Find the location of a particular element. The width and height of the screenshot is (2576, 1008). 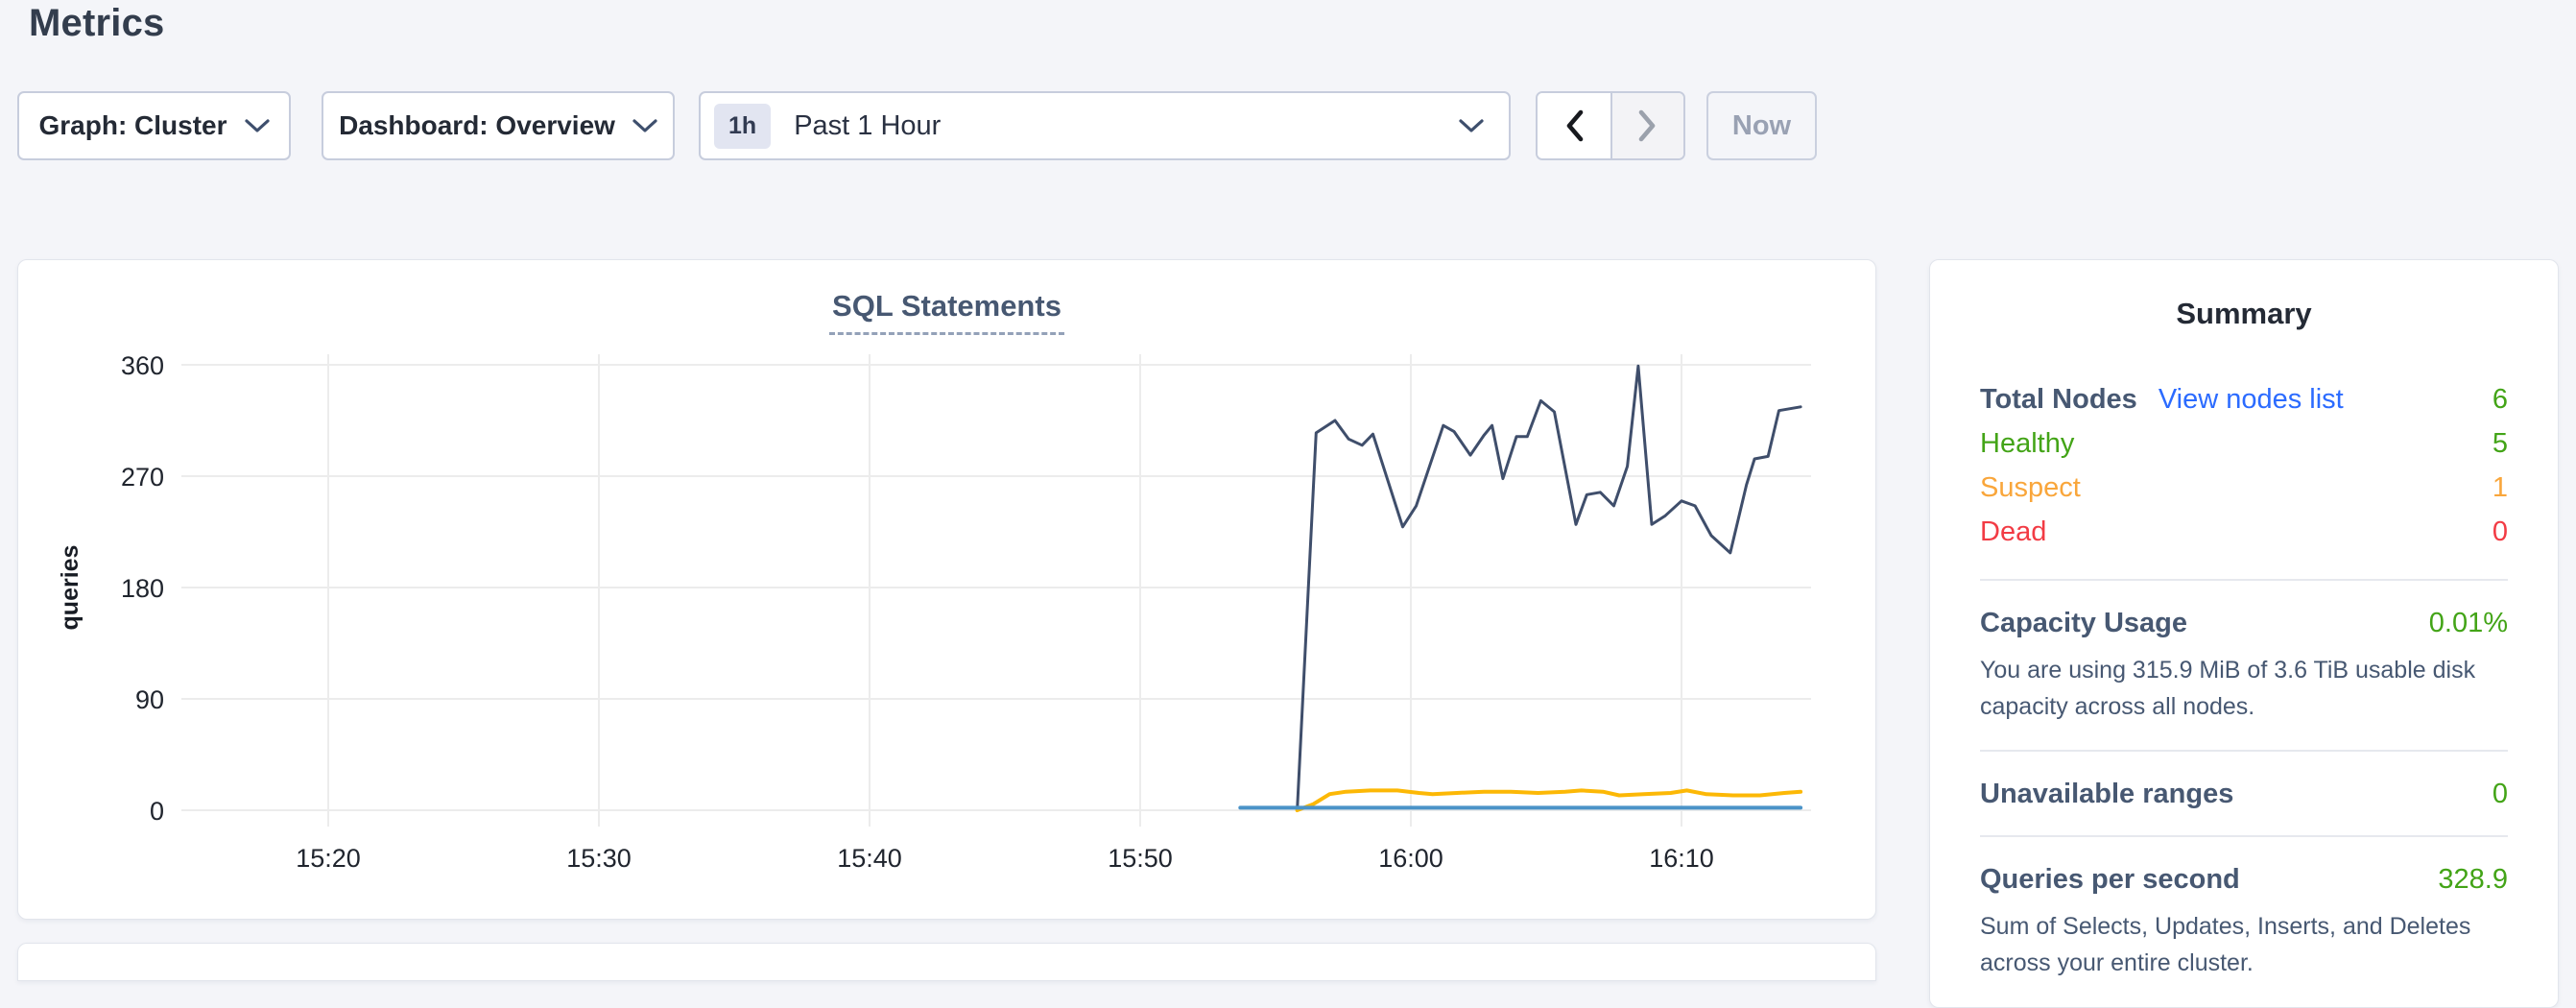

qps-label: Queries per second is located at coordinates (2110, 879).